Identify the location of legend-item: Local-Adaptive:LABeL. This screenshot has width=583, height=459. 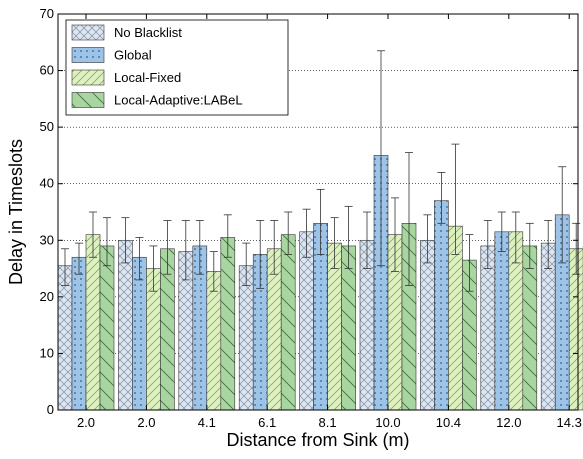
(157, 100).